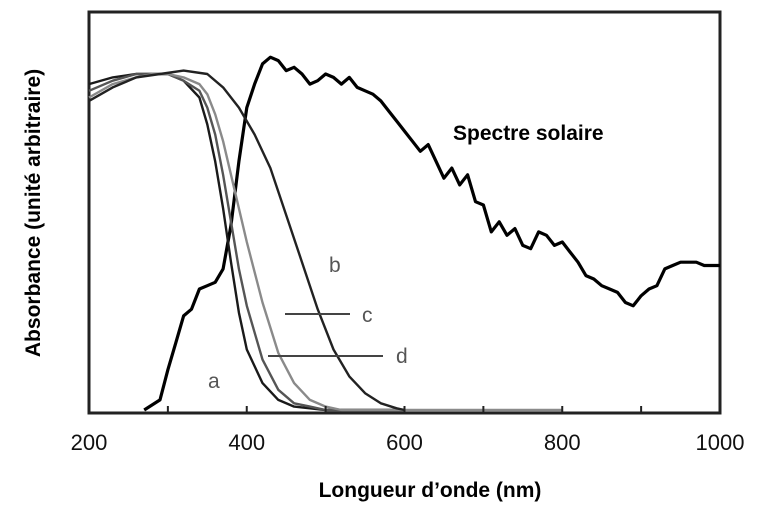 The width and height of the screenshot is (762, 505). What do you see at coordinates (562, 442) in the screenshot?
I see `x-tick-label-800: 800` at bounding box center [562, 442].